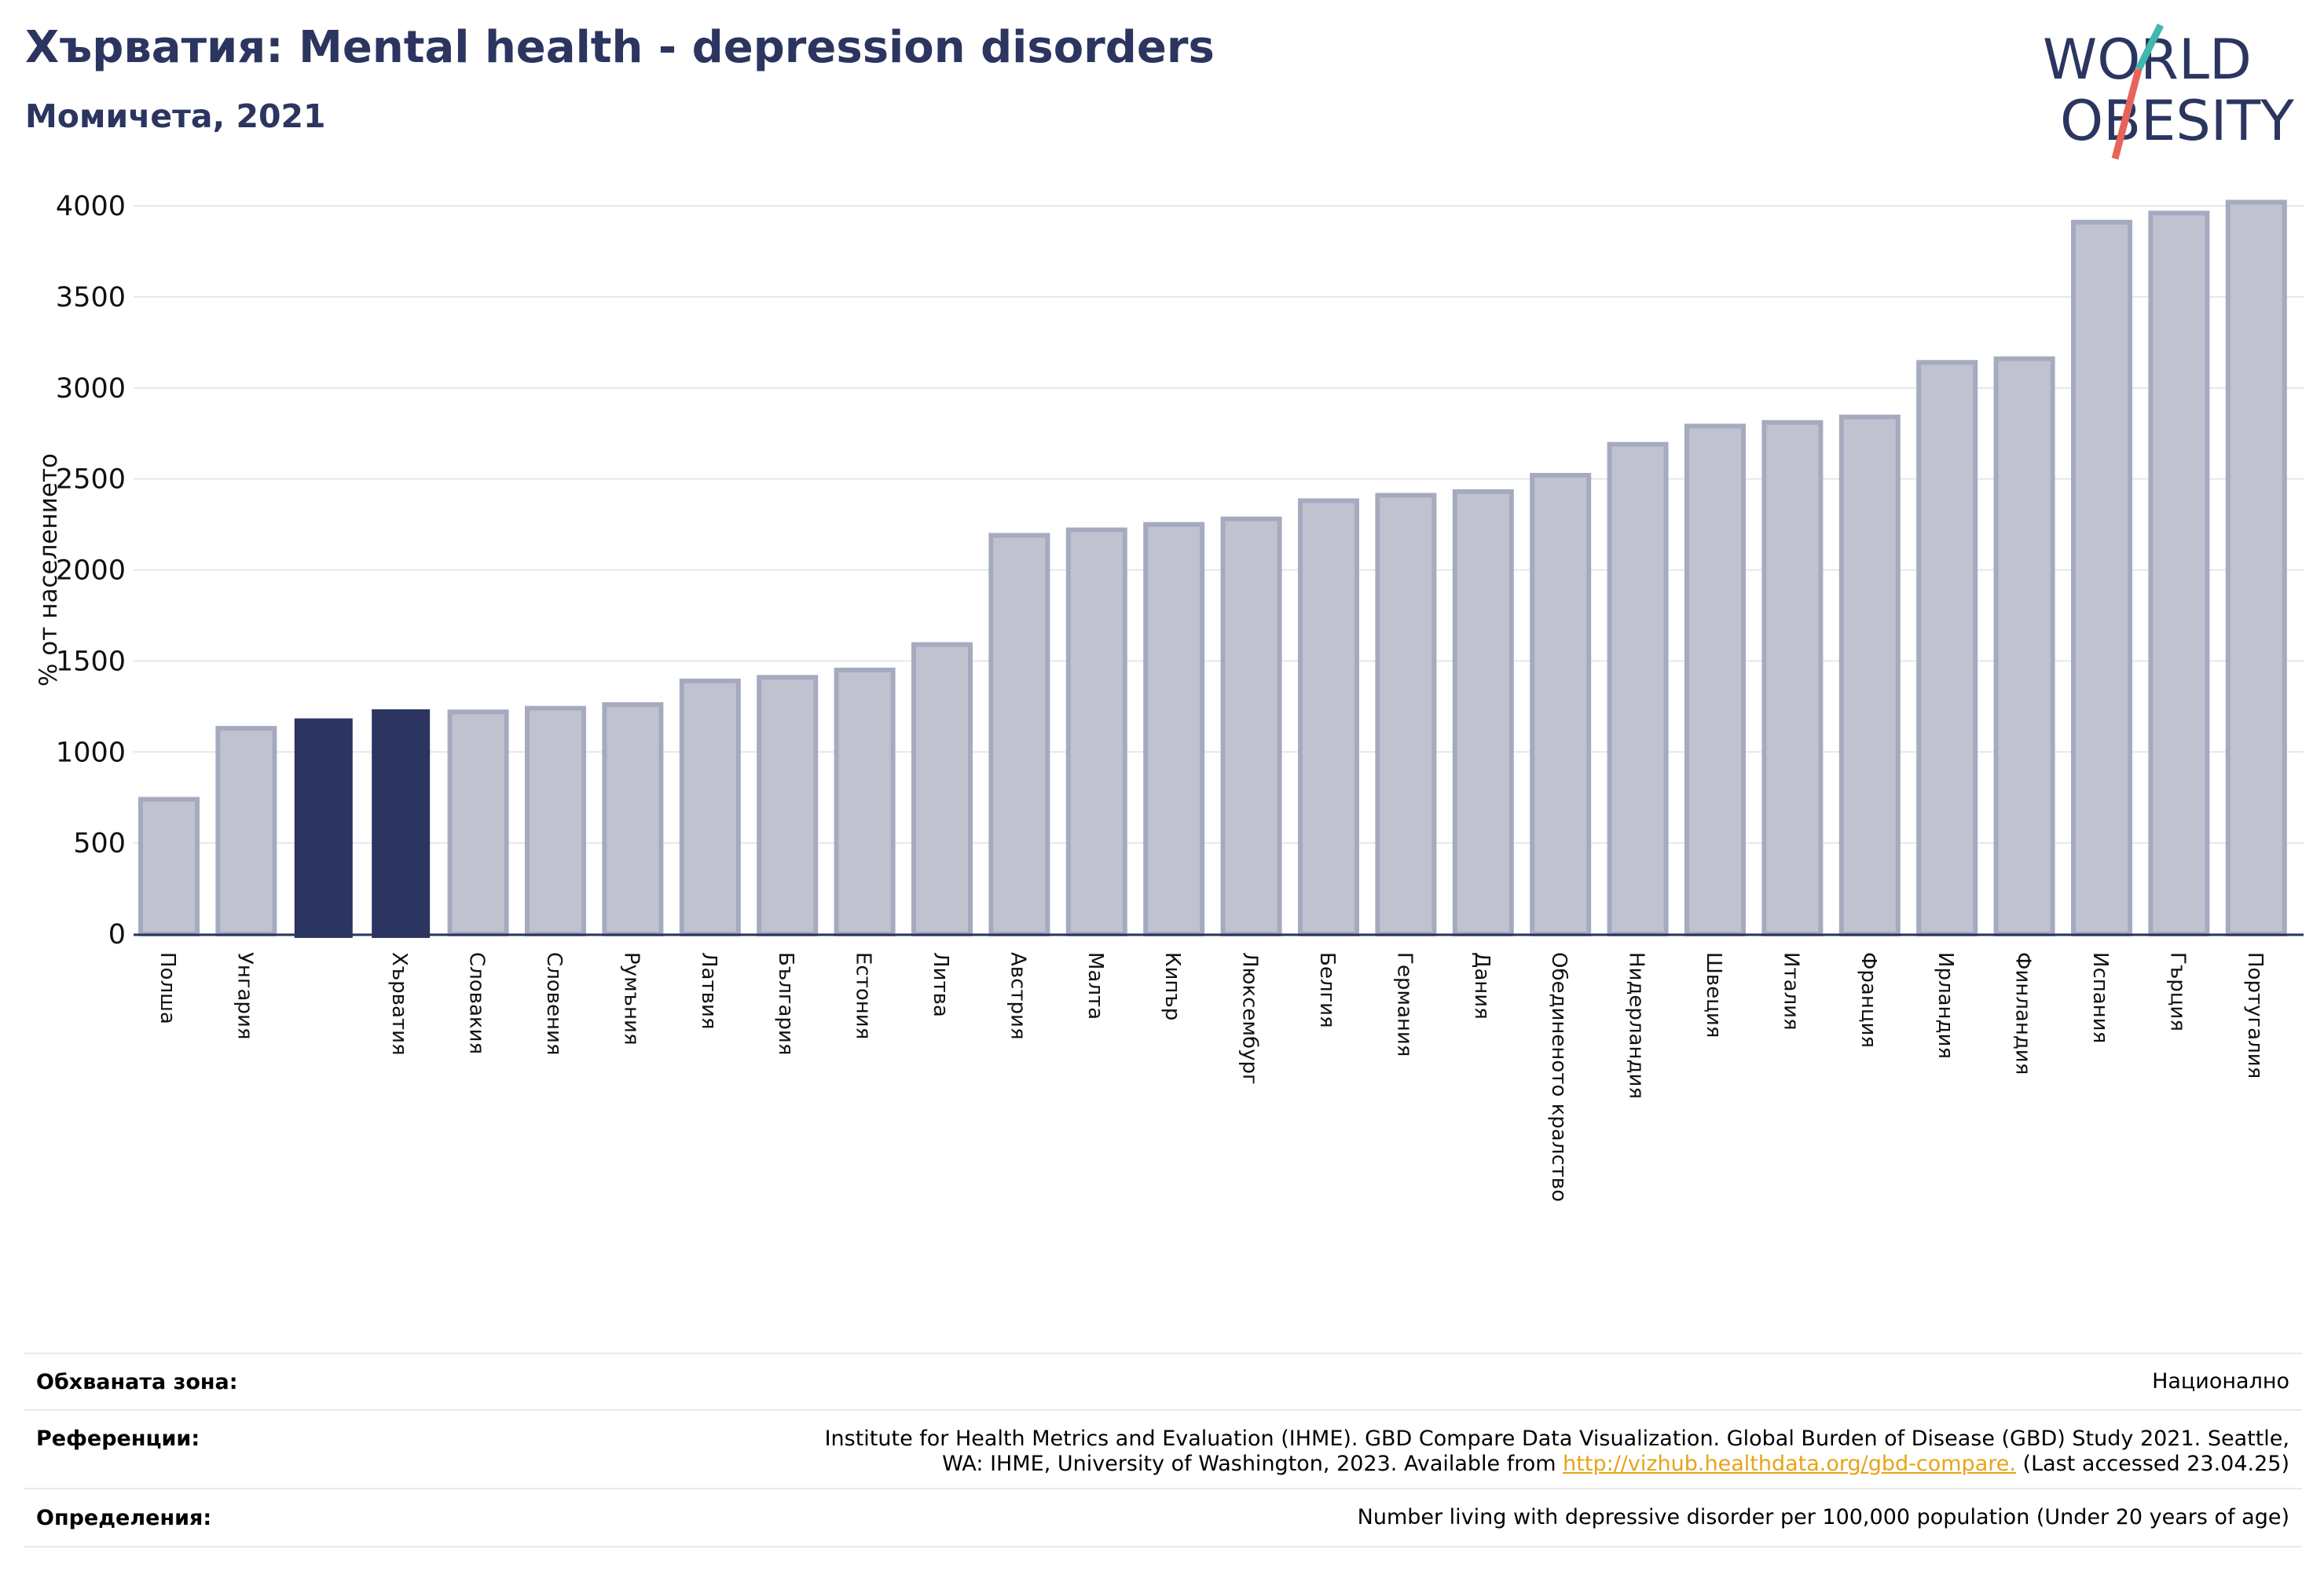 The width and height of the screenshot is (2324, 1586). Describe the element at coordinates (117, 935) in the screenshot. I see `y-tick-label: 0` at that location.